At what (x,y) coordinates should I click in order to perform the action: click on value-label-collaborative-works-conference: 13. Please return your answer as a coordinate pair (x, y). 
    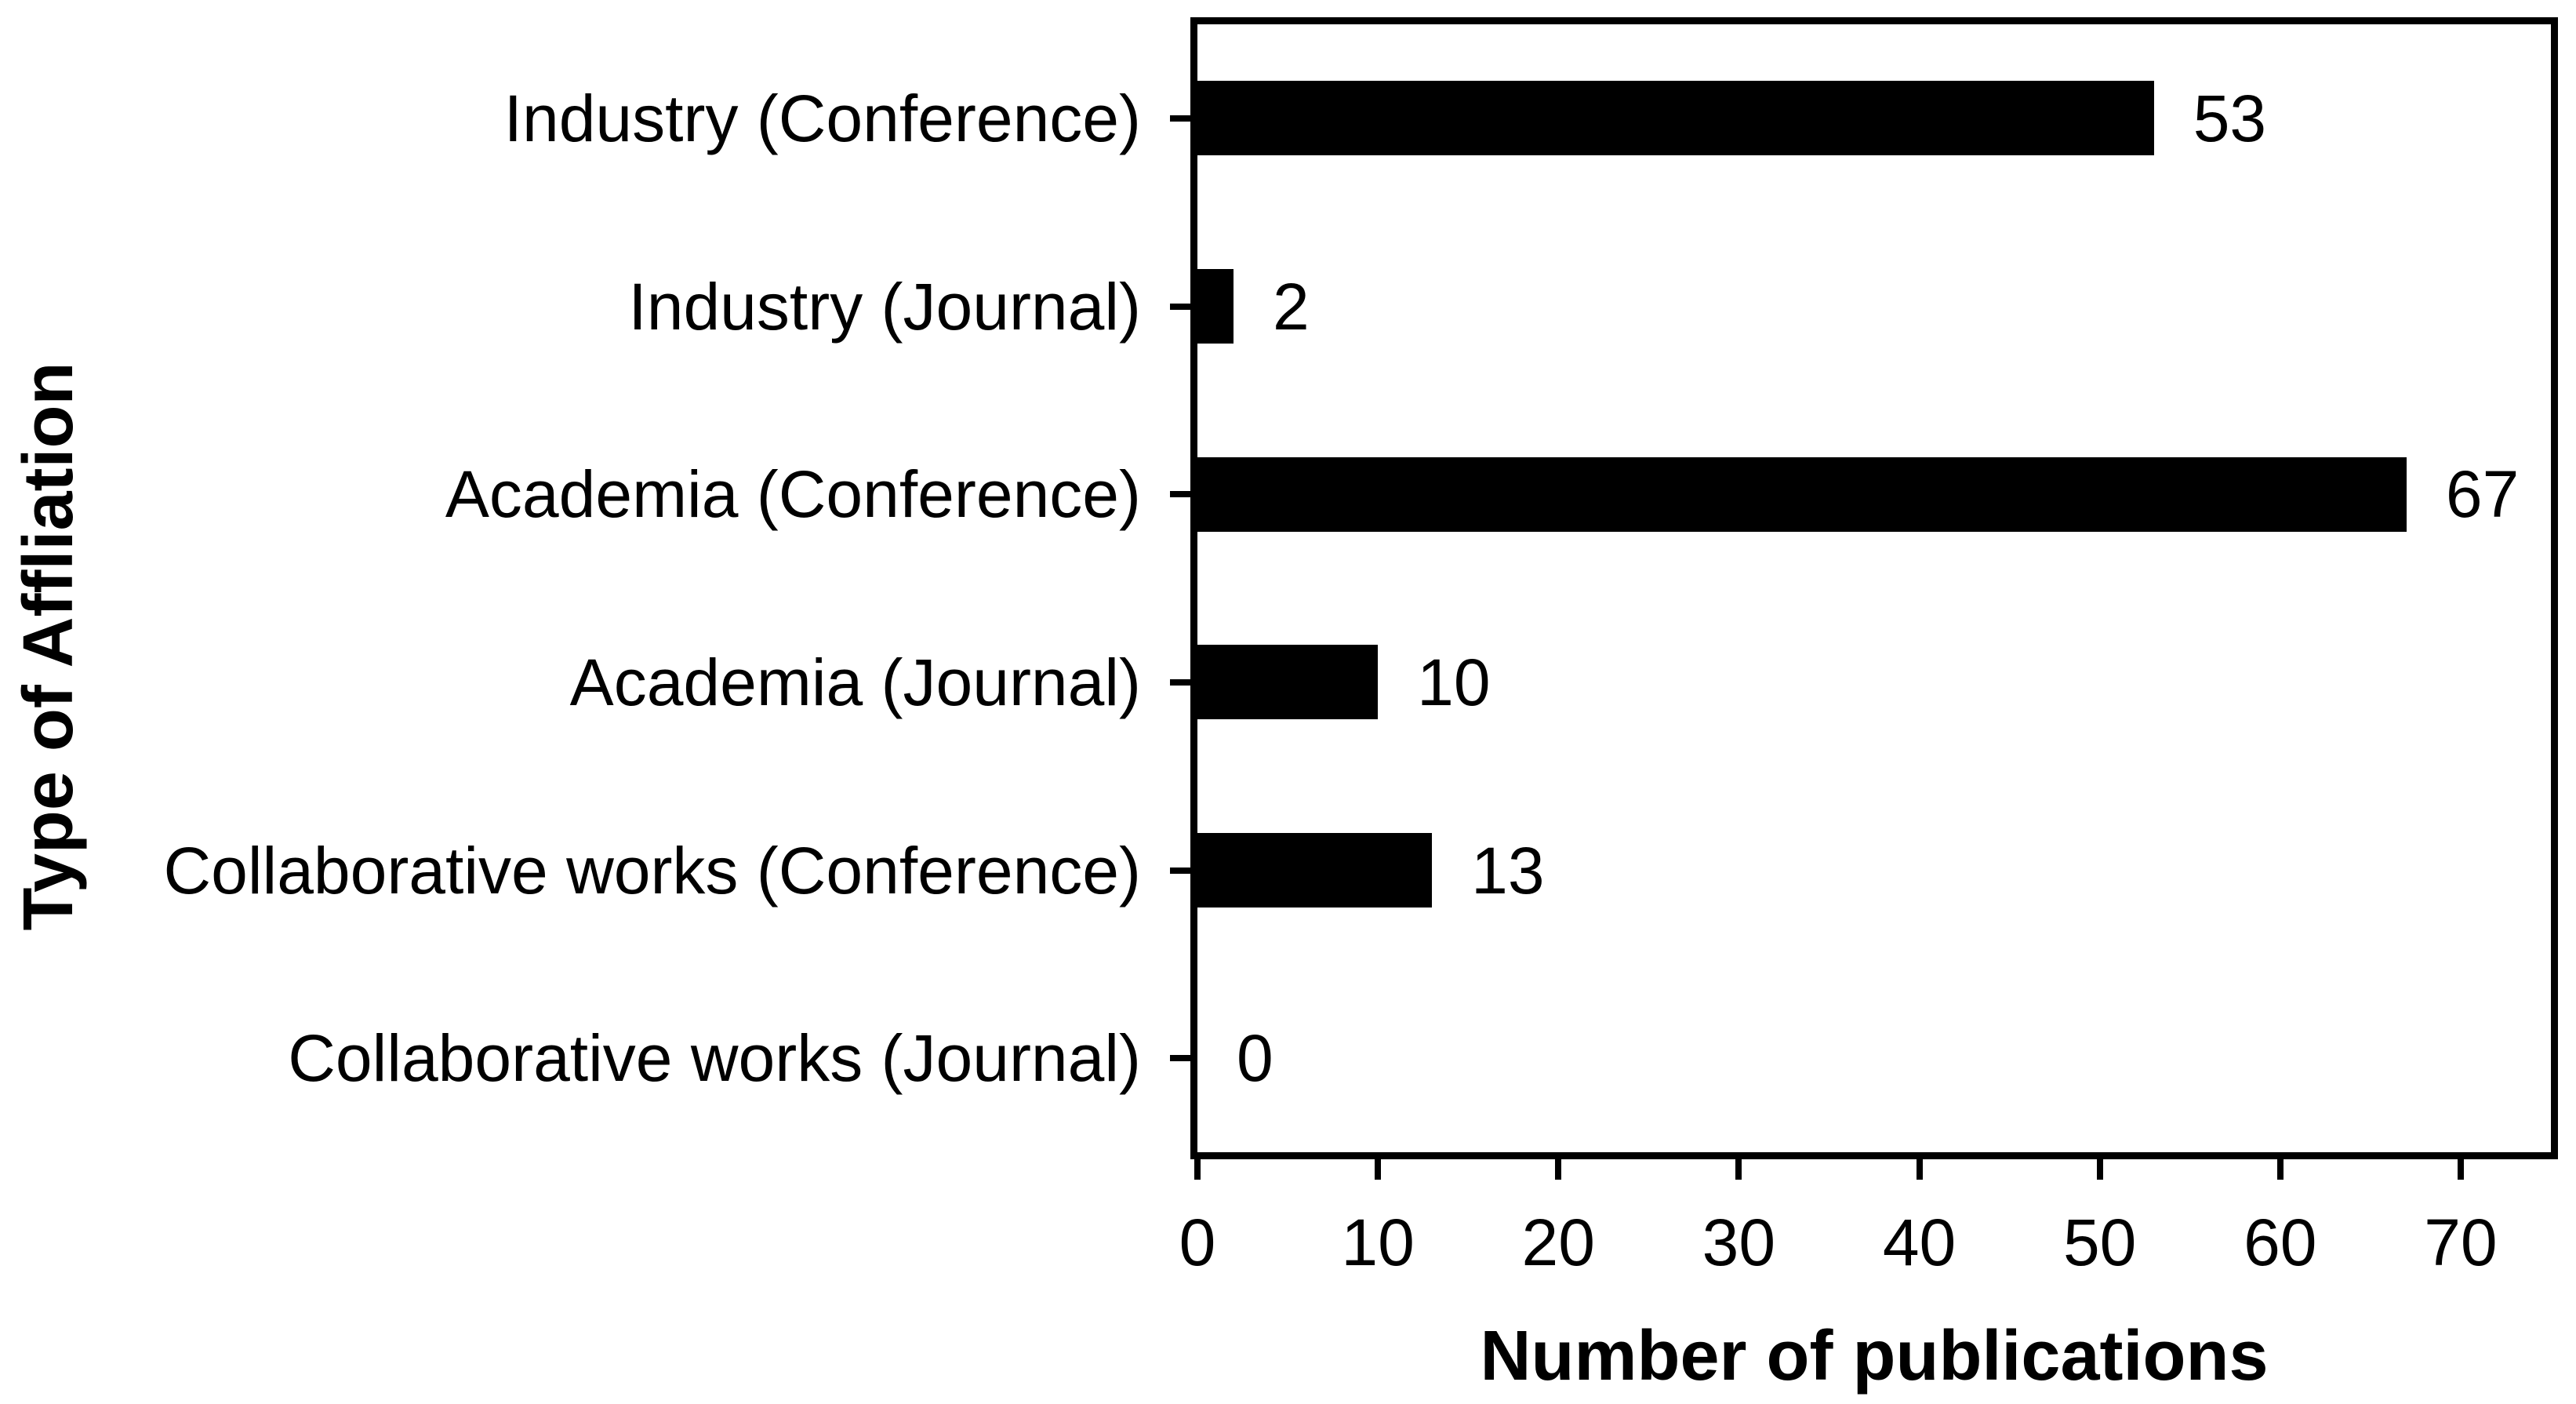
    Looking at the image, I should click on (1508, 870).